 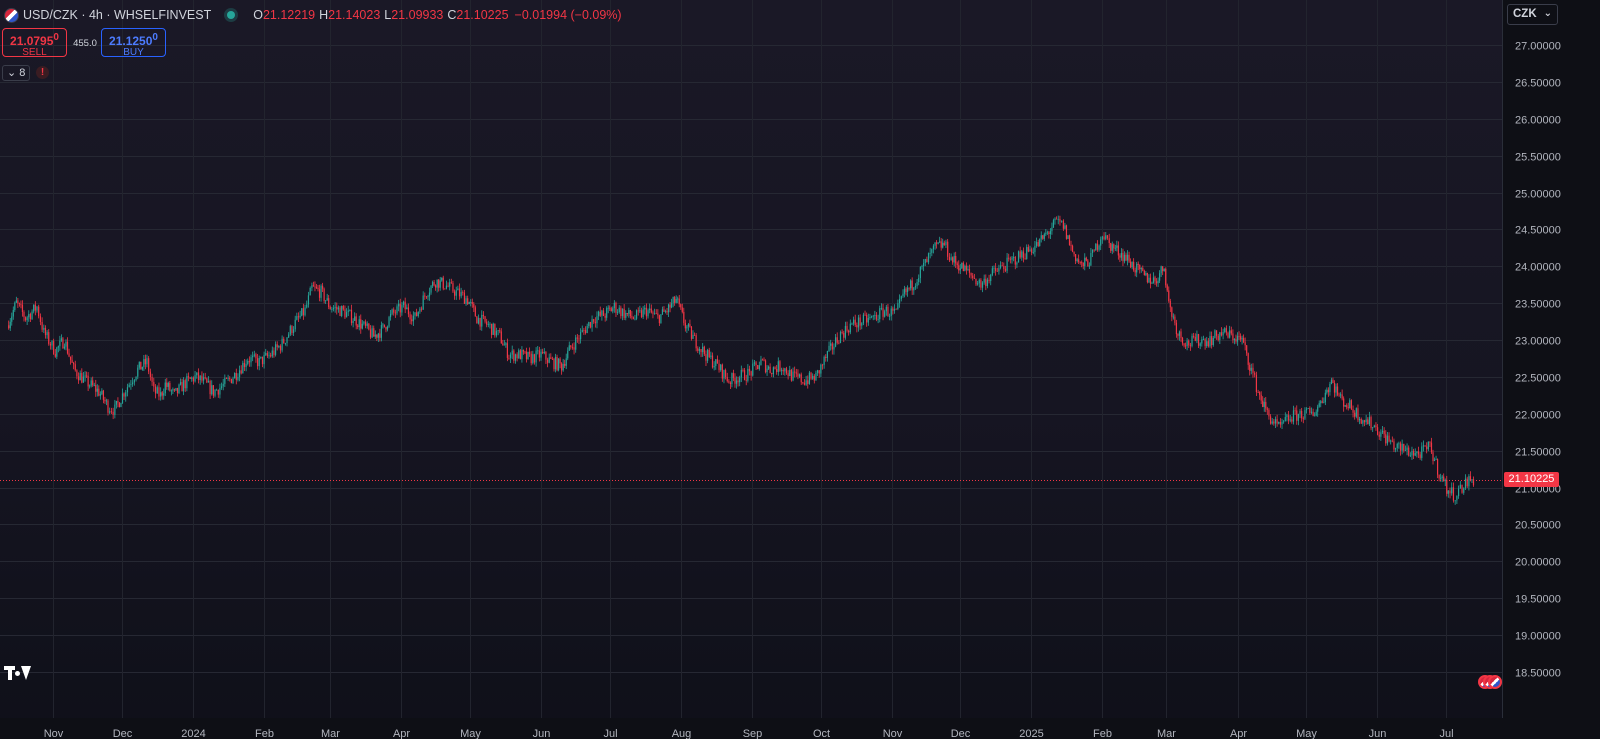 What do you see at coordinates (22, 73) in the screenshot?
I see `indicator-count: 8` at bounding box center [22, 73].